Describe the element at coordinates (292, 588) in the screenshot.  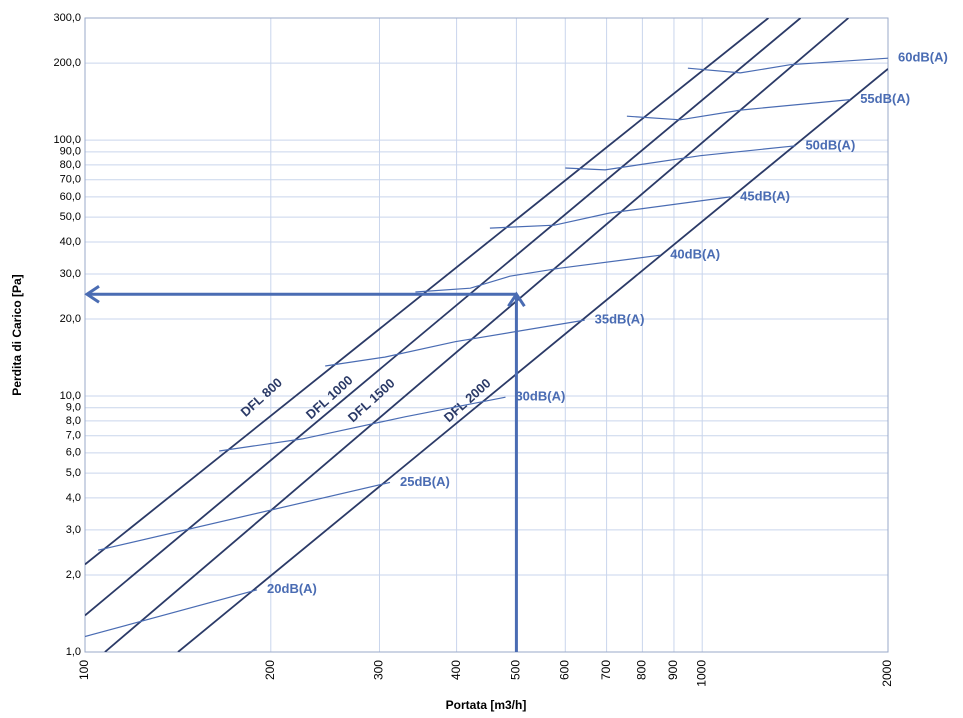
I see `line-label: 20dB(A)` at that location.